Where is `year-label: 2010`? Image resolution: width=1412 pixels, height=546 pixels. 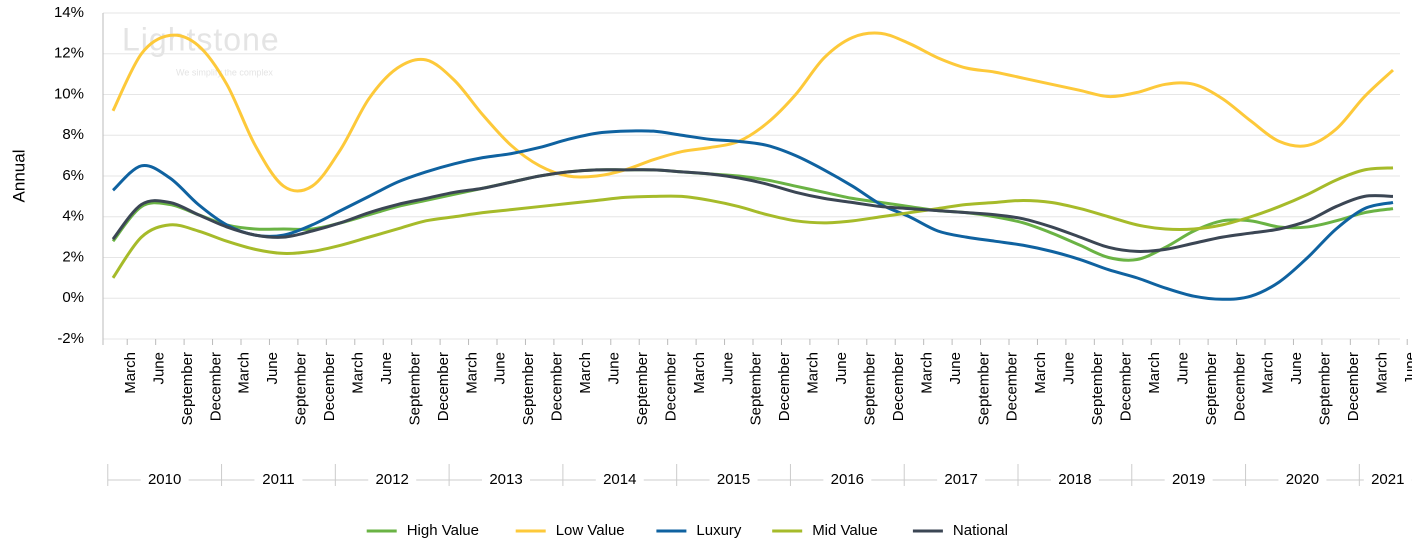 year-label: 2010 is located at coordinates (164, 479).